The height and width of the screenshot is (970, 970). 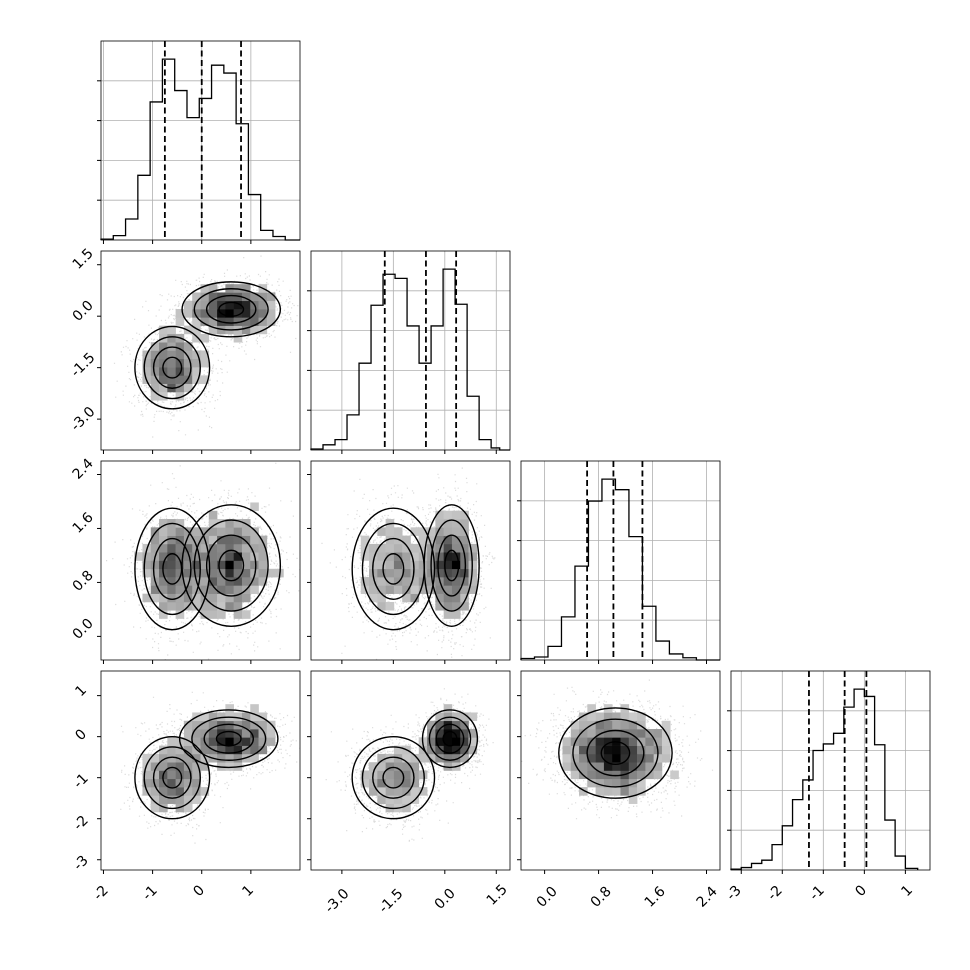 What do you see at coordinates (200, 140) in the screenshot?
I see `panel-background` at bounding box center [200, 140].